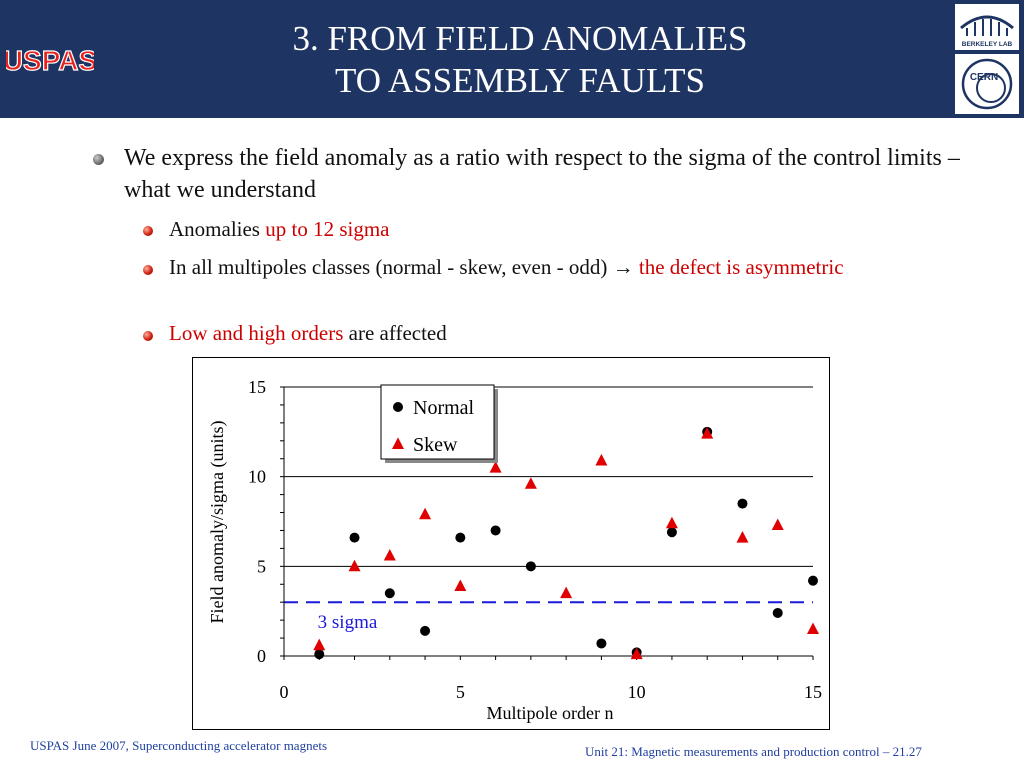 The image size is (1024, 768). Describe the element at coordinates (444, 408) in the screenshot. I see `legend-label-normal: Normal` at that location.